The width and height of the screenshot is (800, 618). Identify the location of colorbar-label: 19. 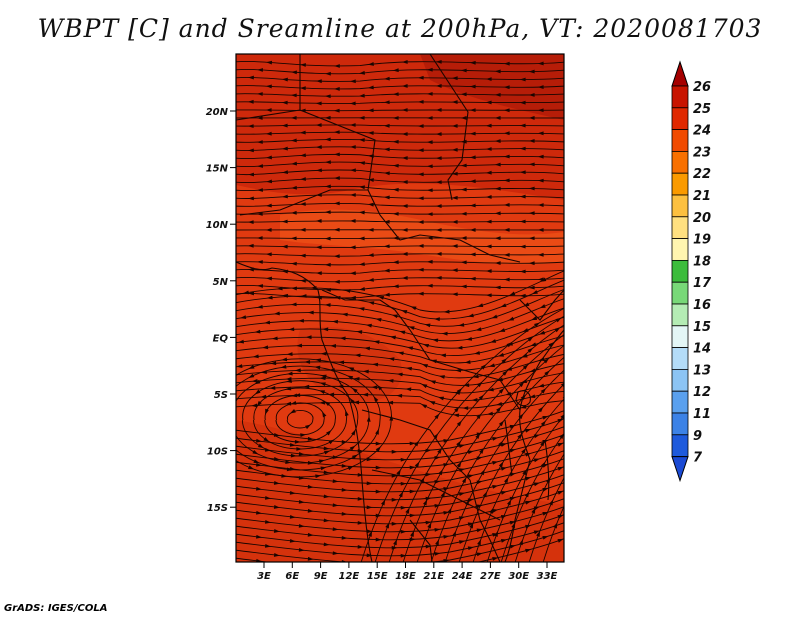
(702, 240).